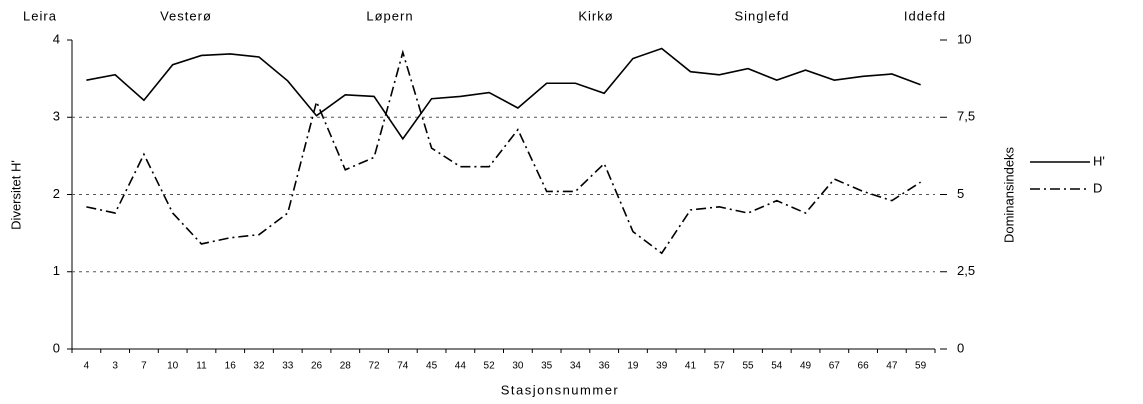  Describe the element at coordinates (560, 389) in the screenshot. I see `x-axis-label: Stasjonsnummer` at that location.